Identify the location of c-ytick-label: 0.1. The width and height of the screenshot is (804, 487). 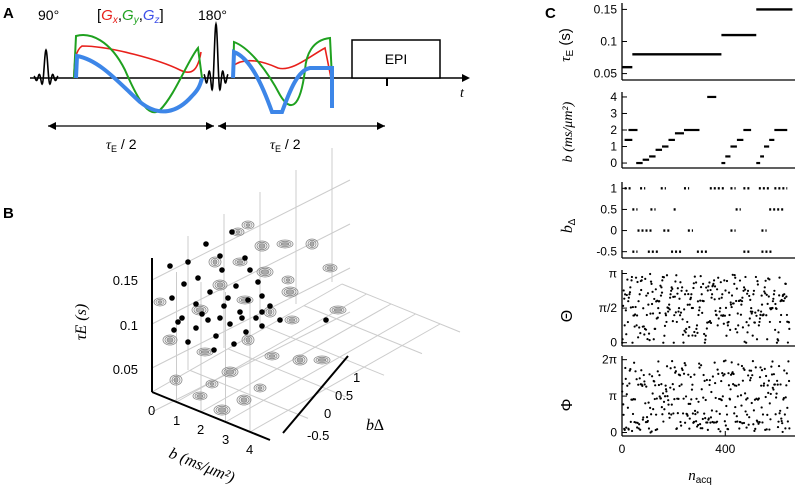
(608, 42).